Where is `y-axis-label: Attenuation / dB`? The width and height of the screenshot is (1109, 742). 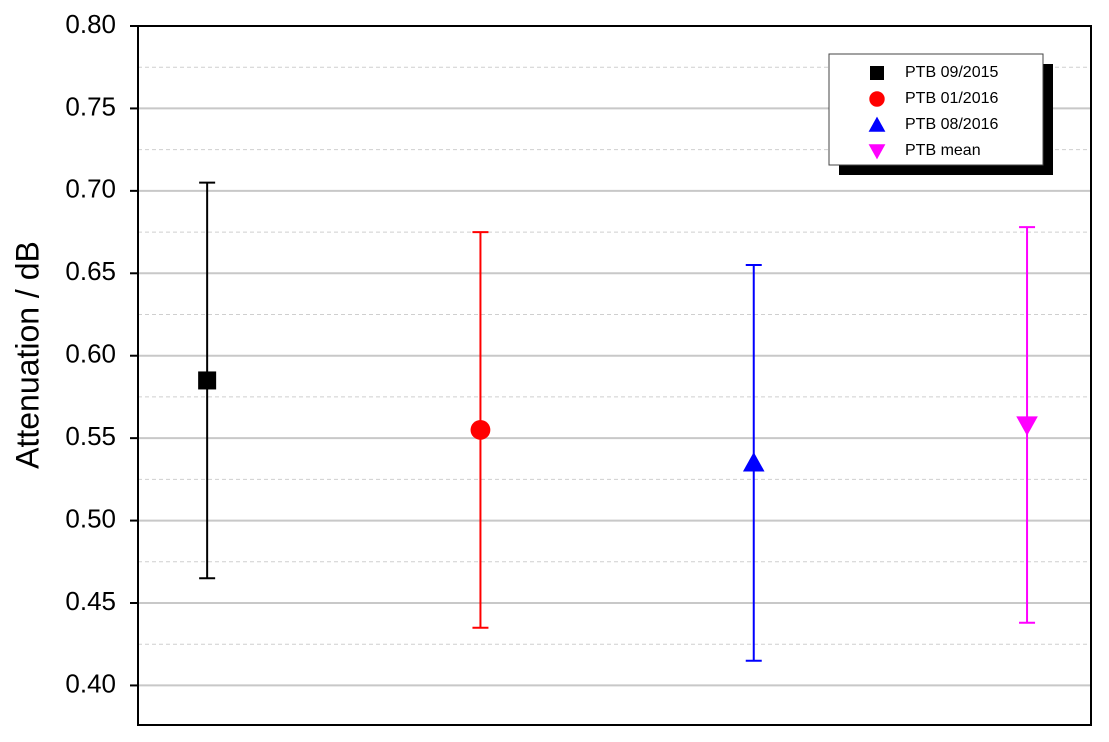 y-axis-label: Attenuation / dB is located at coordinates (27, 355).